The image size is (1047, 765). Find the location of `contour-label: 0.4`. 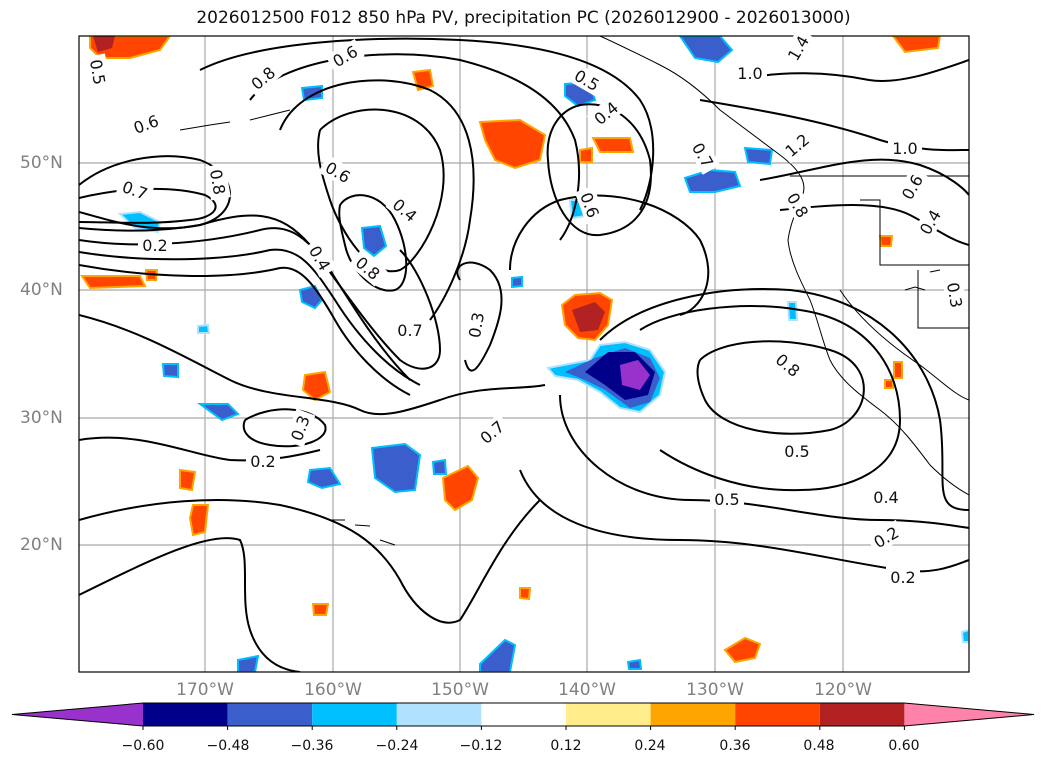

contour-label: 0.4 is located at coordinates (885, 497).